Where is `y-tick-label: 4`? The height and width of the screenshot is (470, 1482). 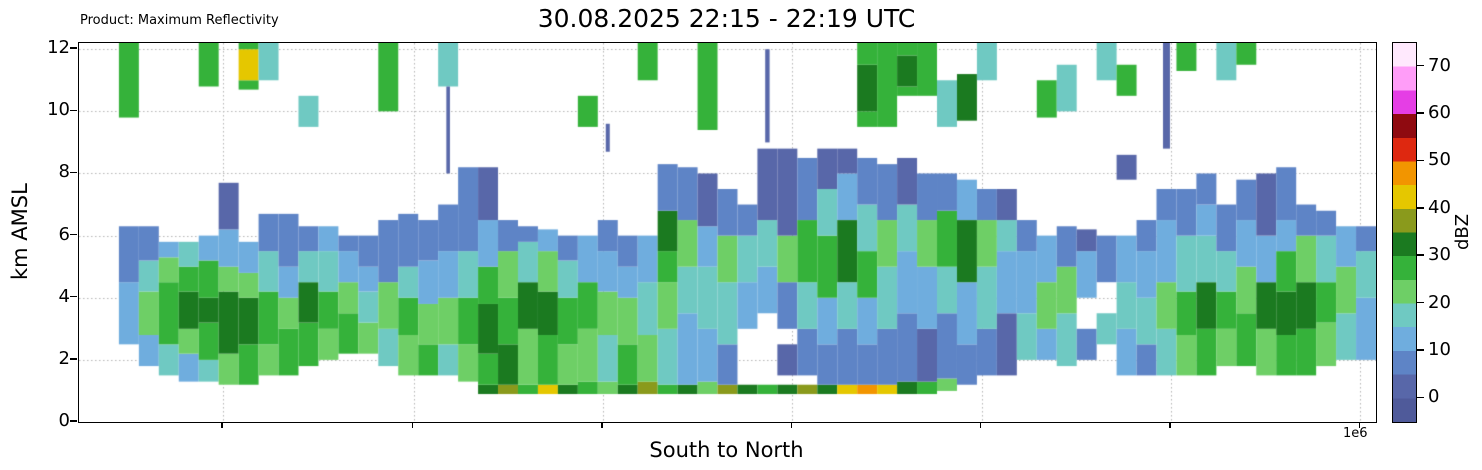
y-tick-label: 4 is located at coordinates (64, 296).